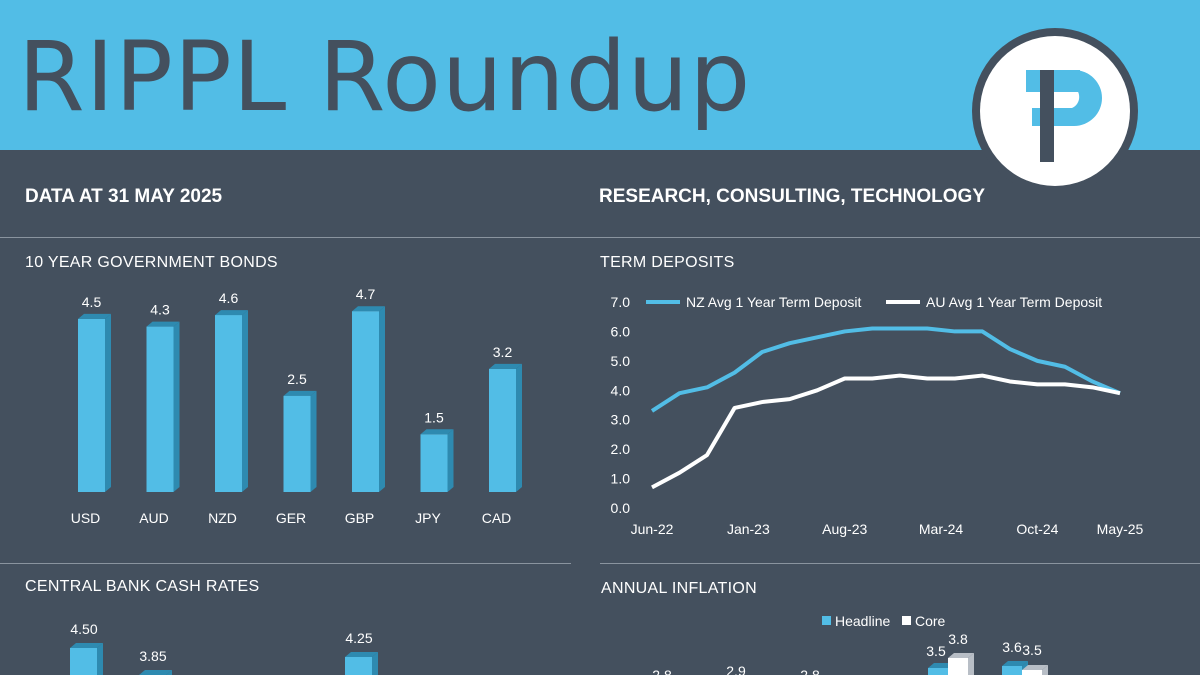 This screenshot has width=1200, height=675. Describe the element at coordinates (450, 460) in the screenshot. I see `bar-jpy-side` at that location.